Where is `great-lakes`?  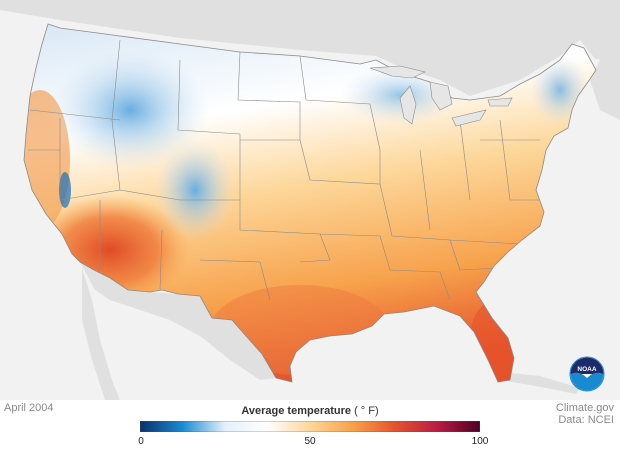
great-lakes is located at coordinates (441, 96).